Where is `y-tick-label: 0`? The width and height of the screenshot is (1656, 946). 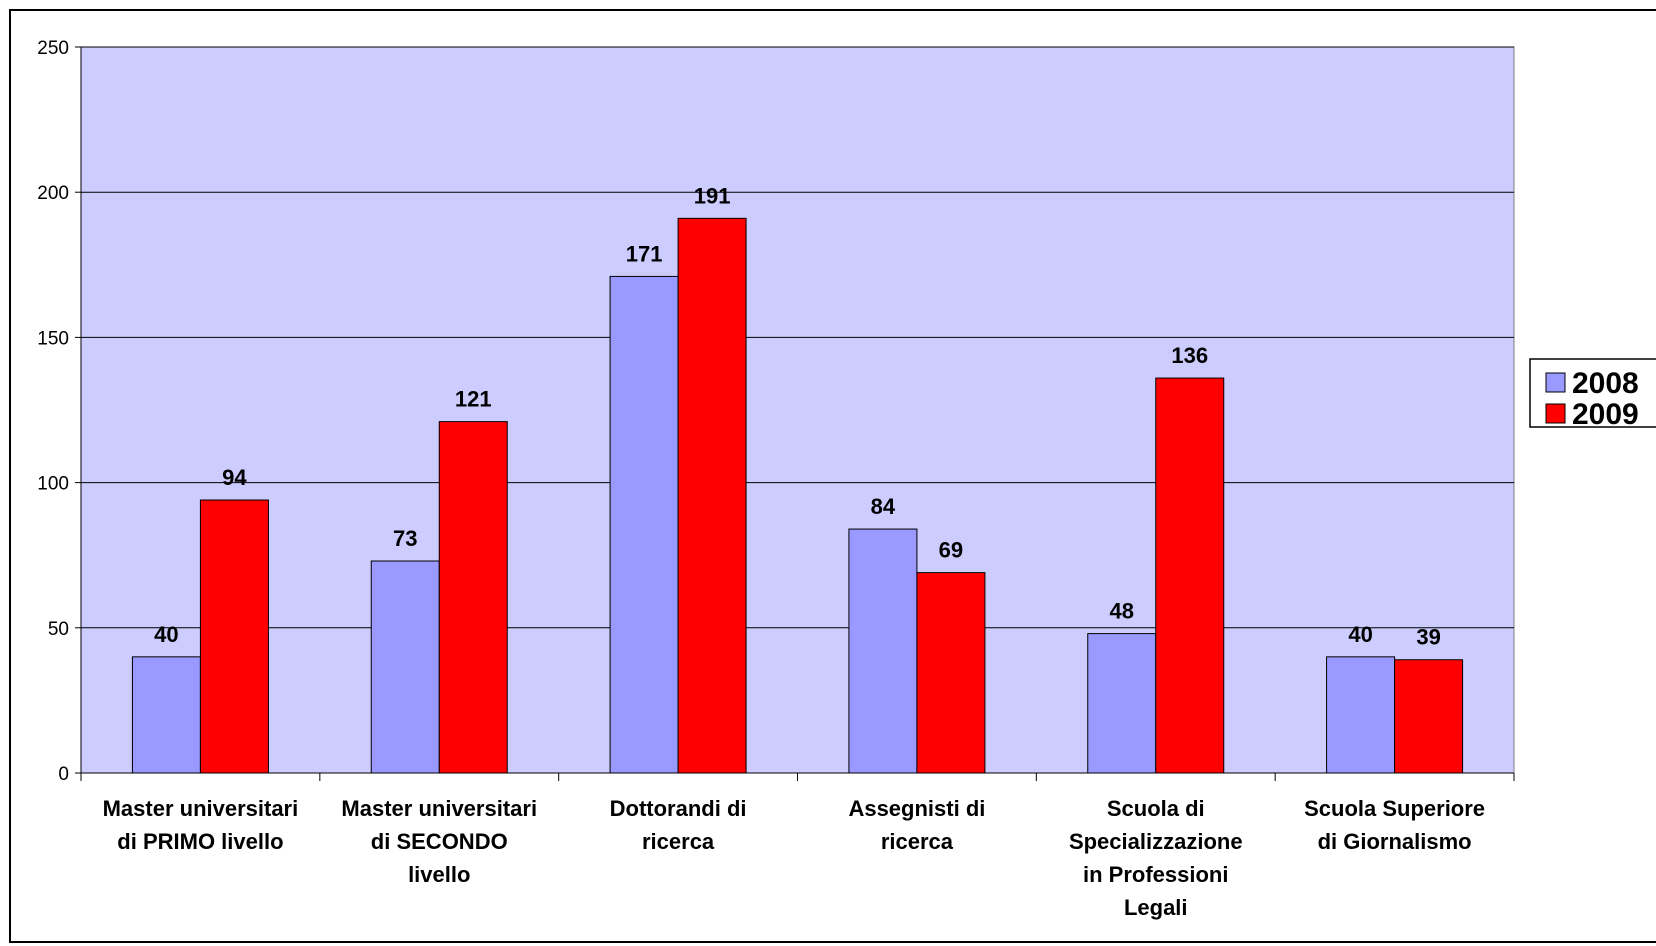
y-tick-label: 0 is located at coordinates (63, 774).